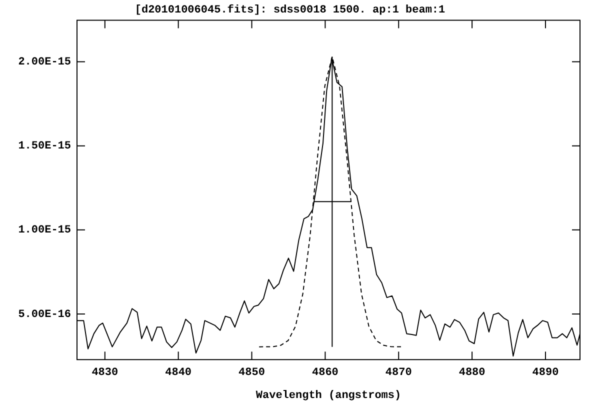 This screenshot has height=412, width=591. What do you see at coordinates (398, 372) in the screenshot?
I see `x-tick-label: 4870` at bounding box center [398, 372].